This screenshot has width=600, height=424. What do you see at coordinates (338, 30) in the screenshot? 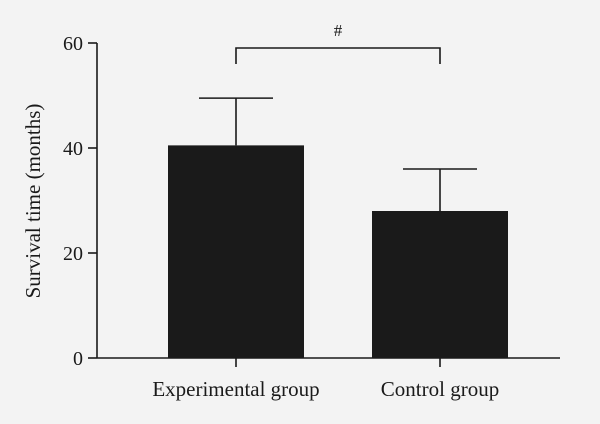
I see `significance-label: #` at bounding box center [338, 30].